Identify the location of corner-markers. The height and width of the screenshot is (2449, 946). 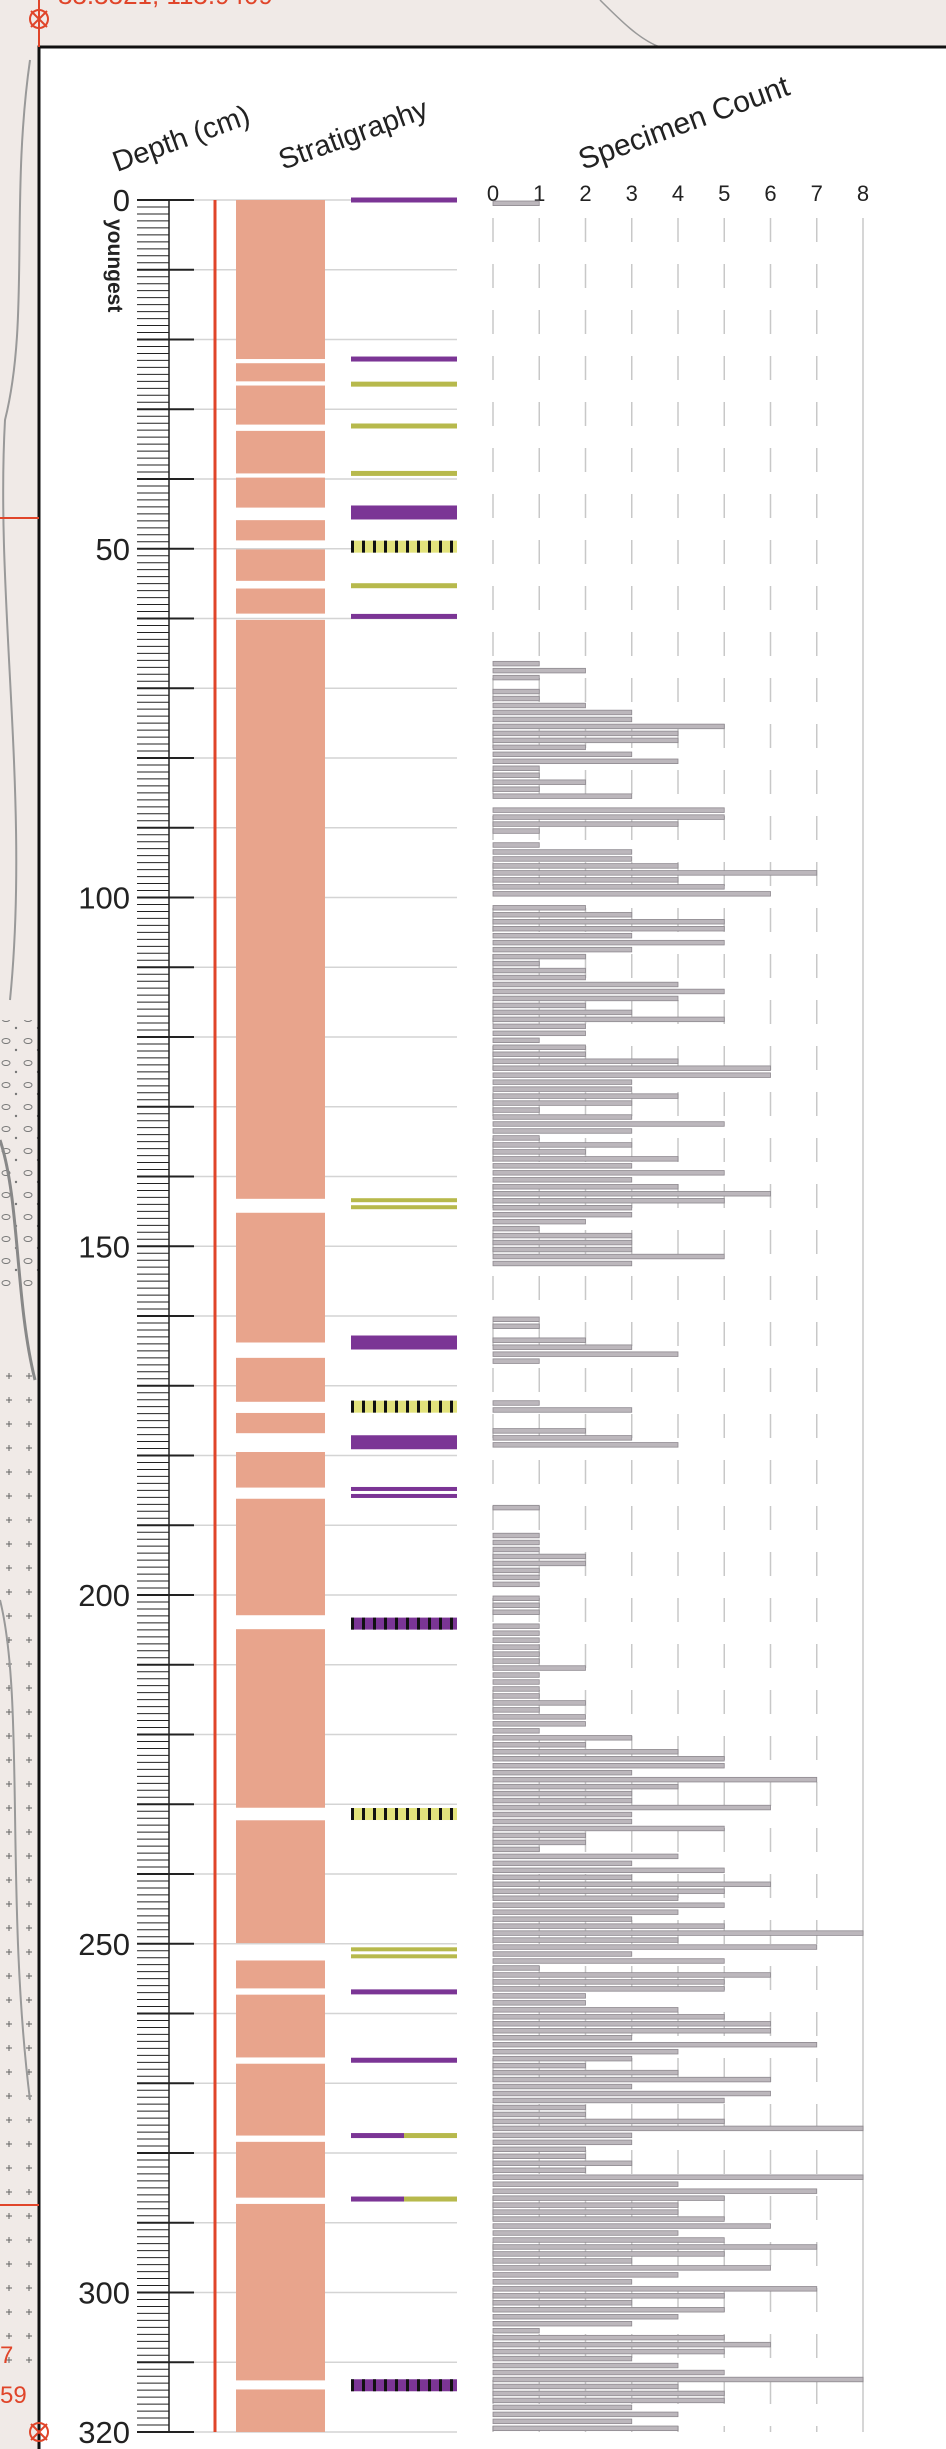
(24, 1221).